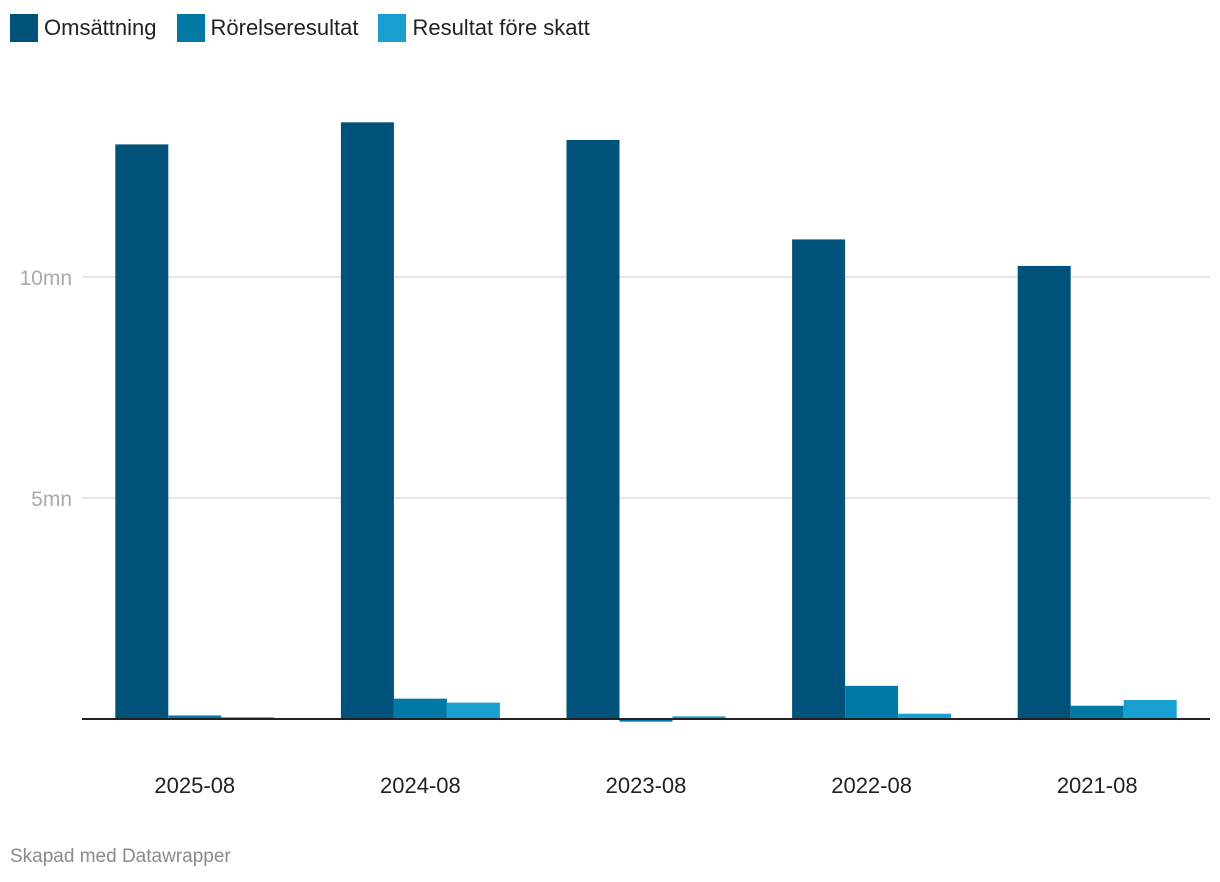 This screenshot has height=882, width=1220. What do you see at coordinates (142, 431) in the screenshot?
I see `bar-2025-08-omsattning` at bounding box center [142, 431].